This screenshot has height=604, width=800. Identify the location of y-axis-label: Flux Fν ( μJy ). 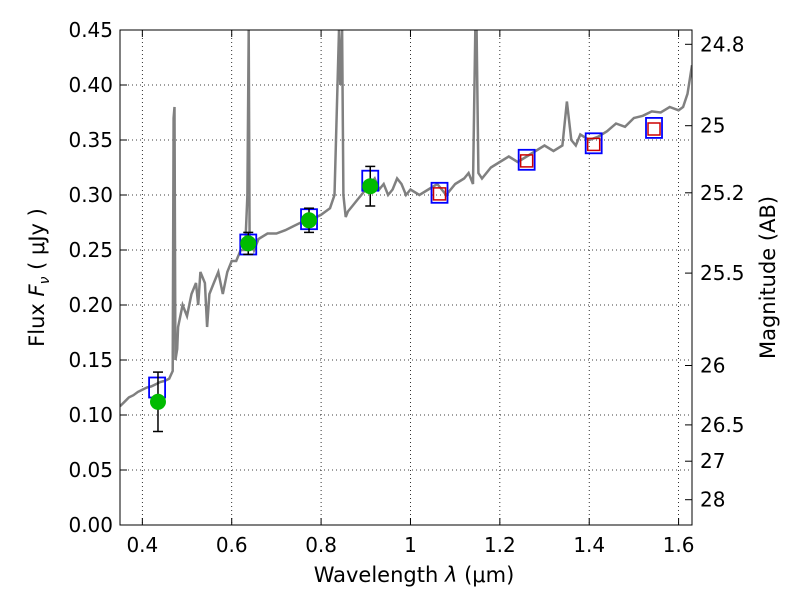
(39, 277).